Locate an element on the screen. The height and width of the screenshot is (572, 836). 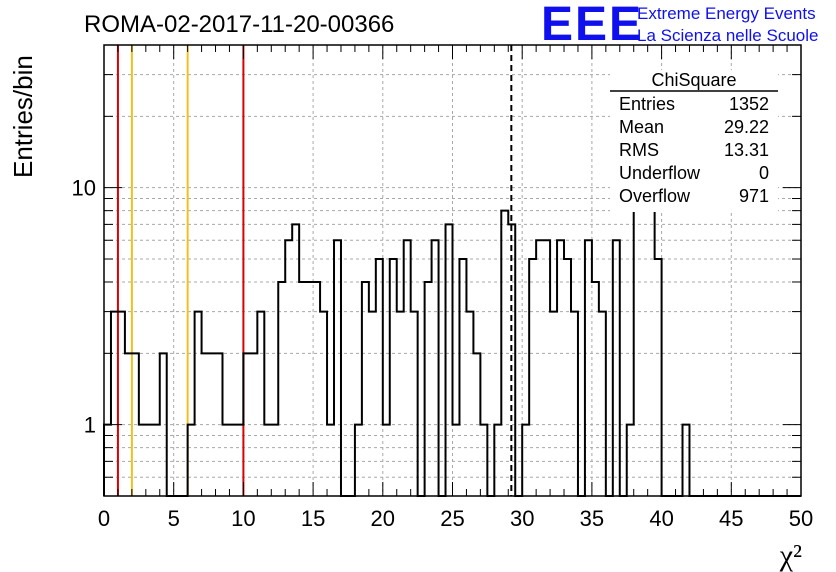
stats-row-value: 1352 is located at coordinates (749, 104).